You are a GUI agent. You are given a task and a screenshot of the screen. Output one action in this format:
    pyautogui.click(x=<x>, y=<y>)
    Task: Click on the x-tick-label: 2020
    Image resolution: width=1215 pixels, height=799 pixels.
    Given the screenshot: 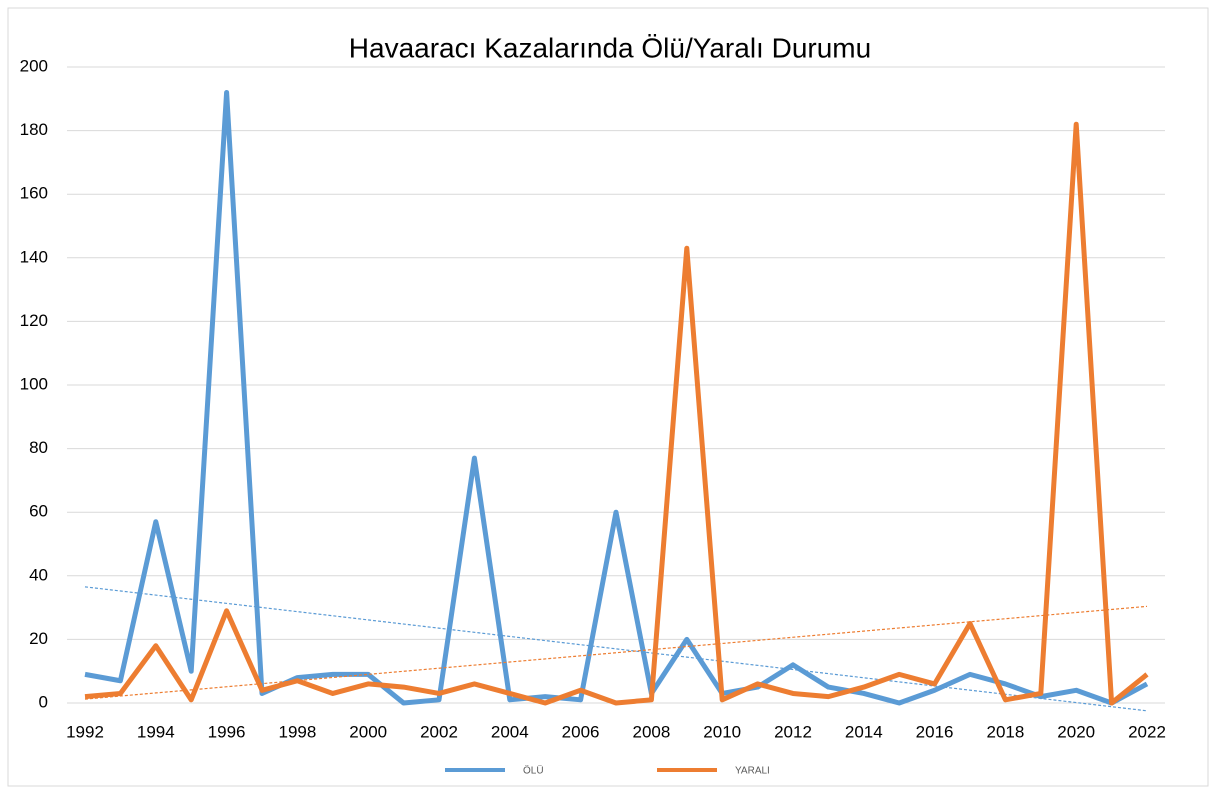 What is the action you would take?
    pyautogui.click(x=1076, y=731)
    